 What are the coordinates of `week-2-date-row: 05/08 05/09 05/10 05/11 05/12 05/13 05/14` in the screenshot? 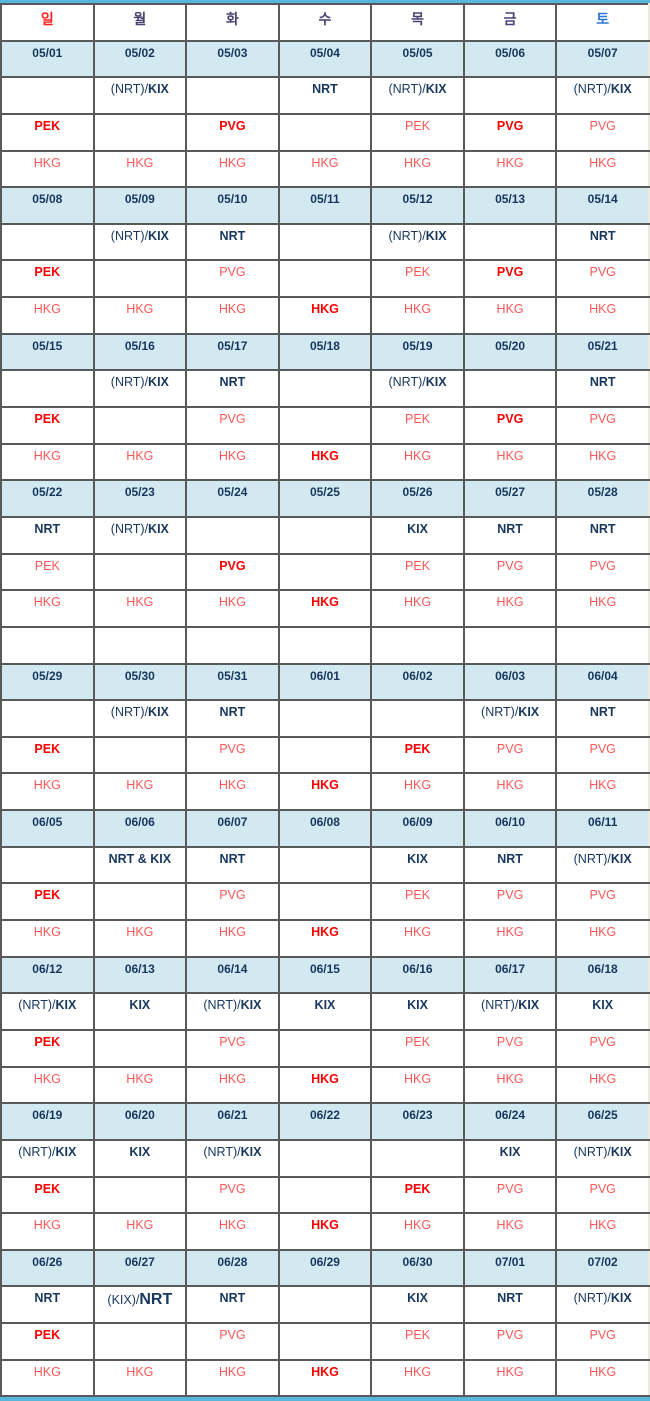 It's located at (325, 205).